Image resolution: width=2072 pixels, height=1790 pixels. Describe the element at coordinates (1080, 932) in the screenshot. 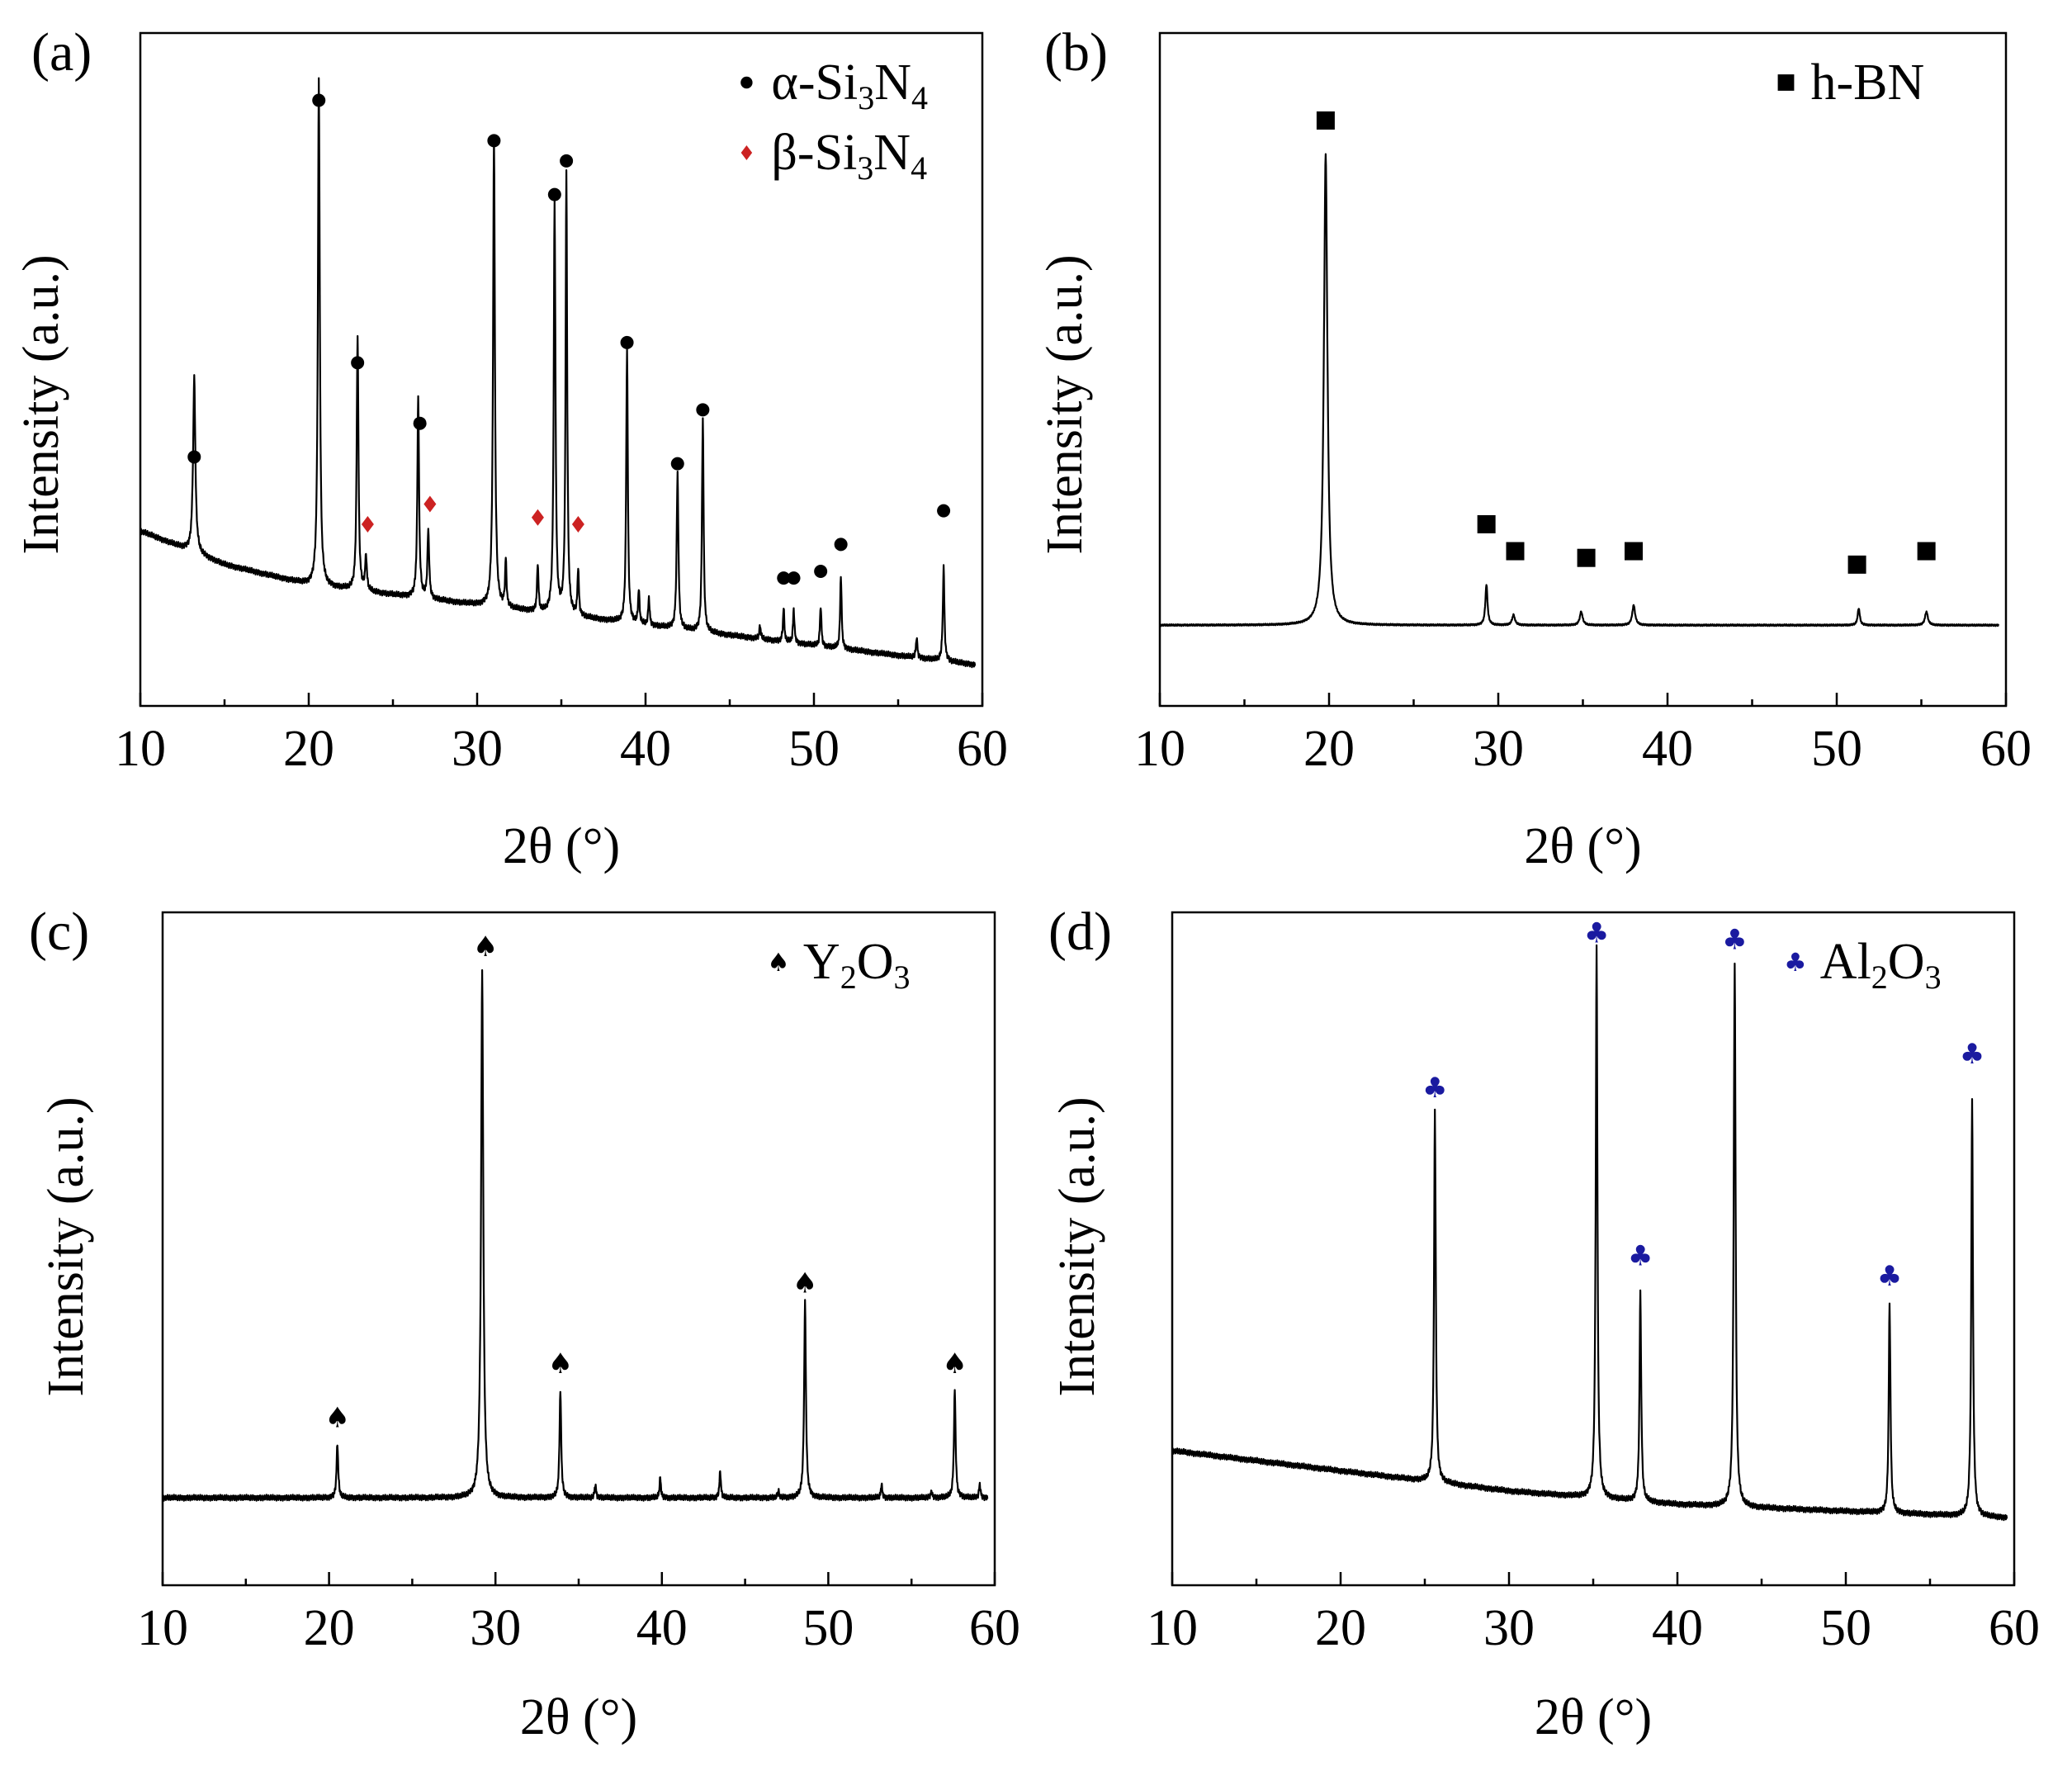

I see `panel-label: (d)` at that location.